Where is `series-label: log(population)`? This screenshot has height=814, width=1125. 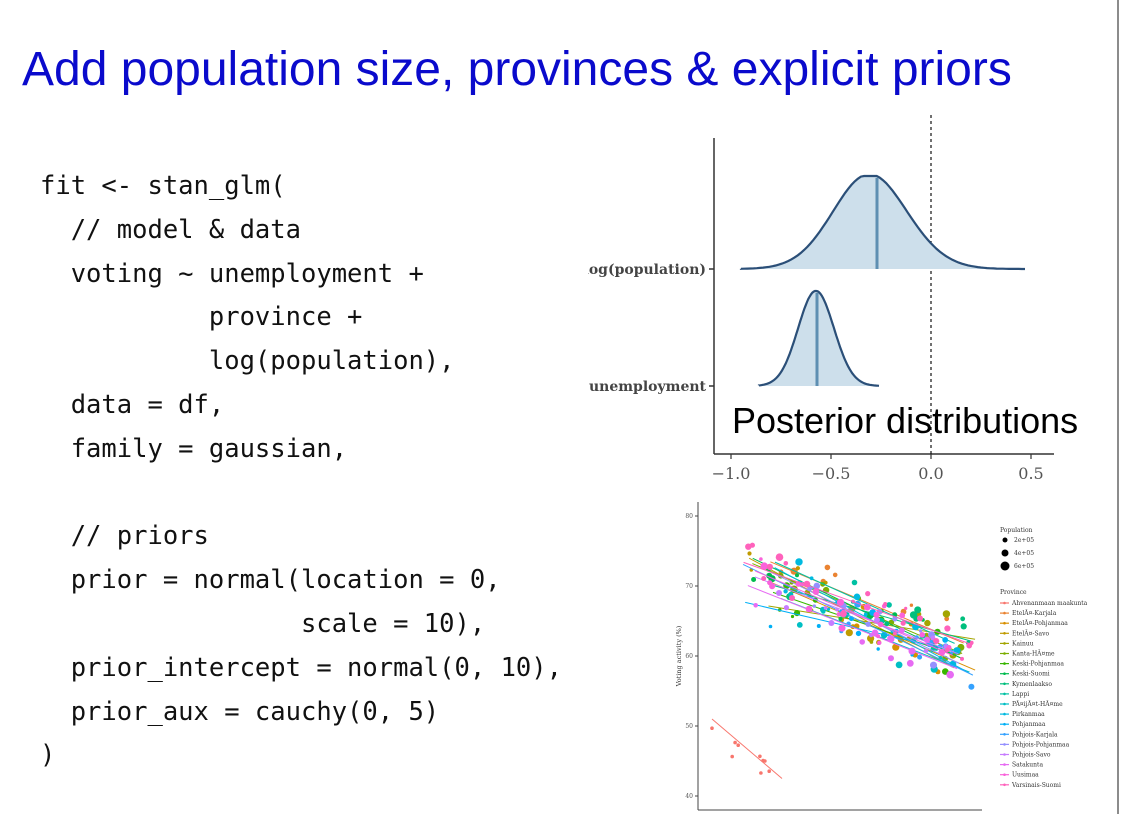
series-label: log(population) is located at coordinates (647, 270).